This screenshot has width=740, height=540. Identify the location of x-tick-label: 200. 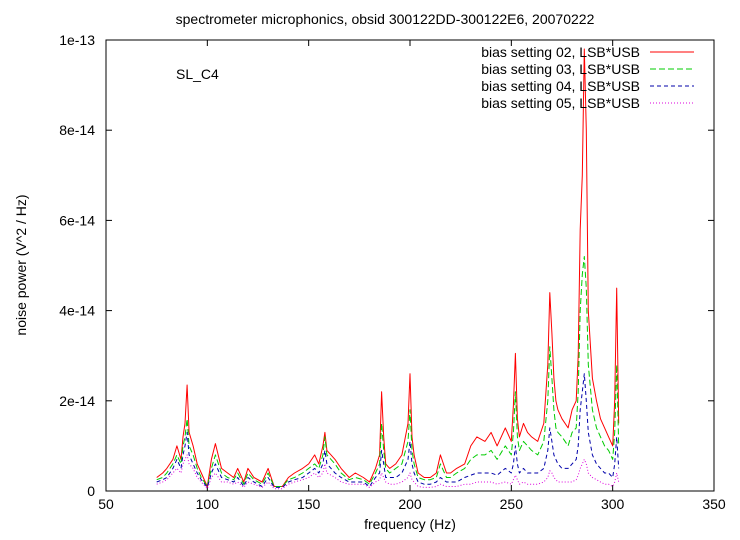
(410, 504).